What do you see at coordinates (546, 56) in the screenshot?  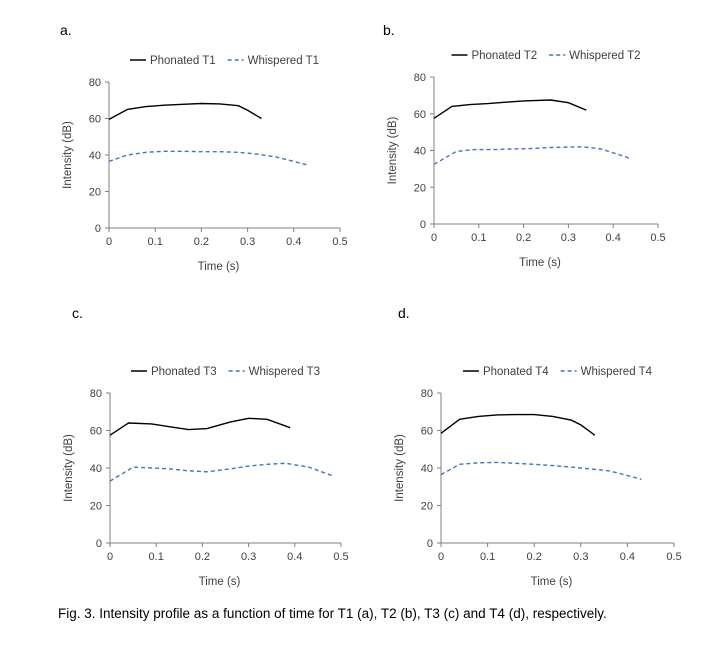 I see `chart-legend: Phonated T2 Whispered T2` at bounding box center [546, 56].